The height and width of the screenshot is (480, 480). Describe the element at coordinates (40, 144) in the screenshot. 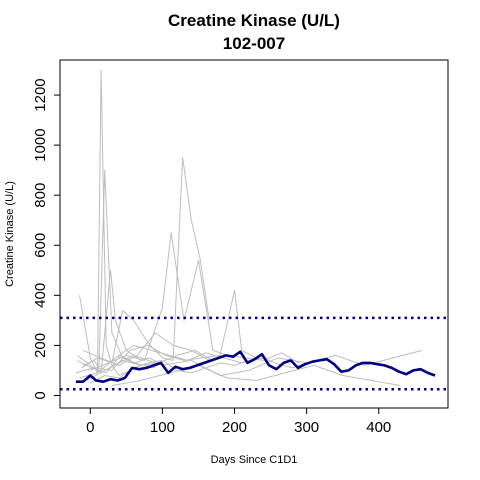

I see `y-tick-label-1000: 1000` at that location.